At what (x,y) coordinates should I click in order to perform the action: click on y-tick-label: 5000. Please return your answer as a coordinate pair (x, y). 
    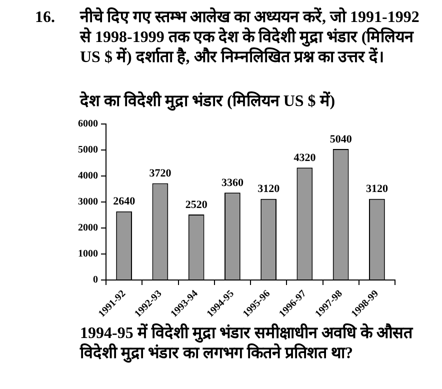
    Looking at the image, I should click on (88, 150).